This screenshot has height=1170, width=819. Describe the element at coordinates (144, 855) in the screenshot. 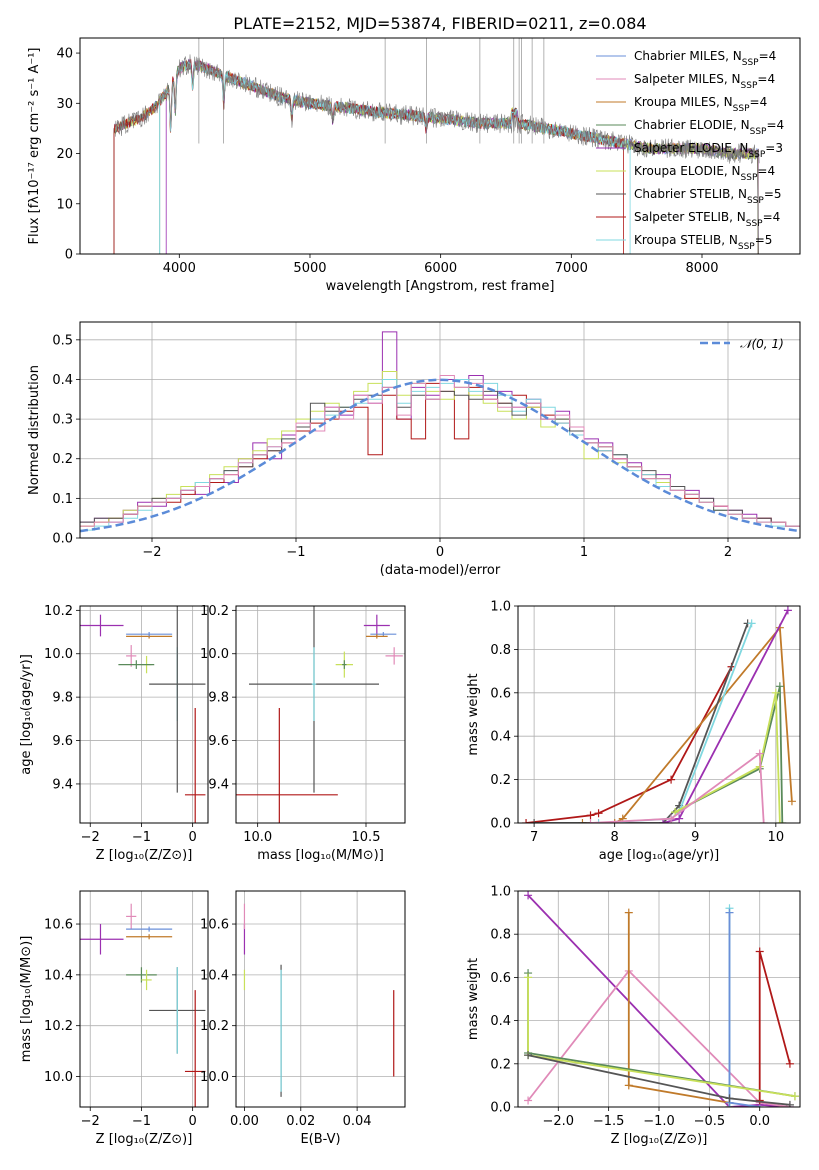

I see `age_vs_Z-xlabel: Z [log₁₀(Z/Z⊙)]` at that location.